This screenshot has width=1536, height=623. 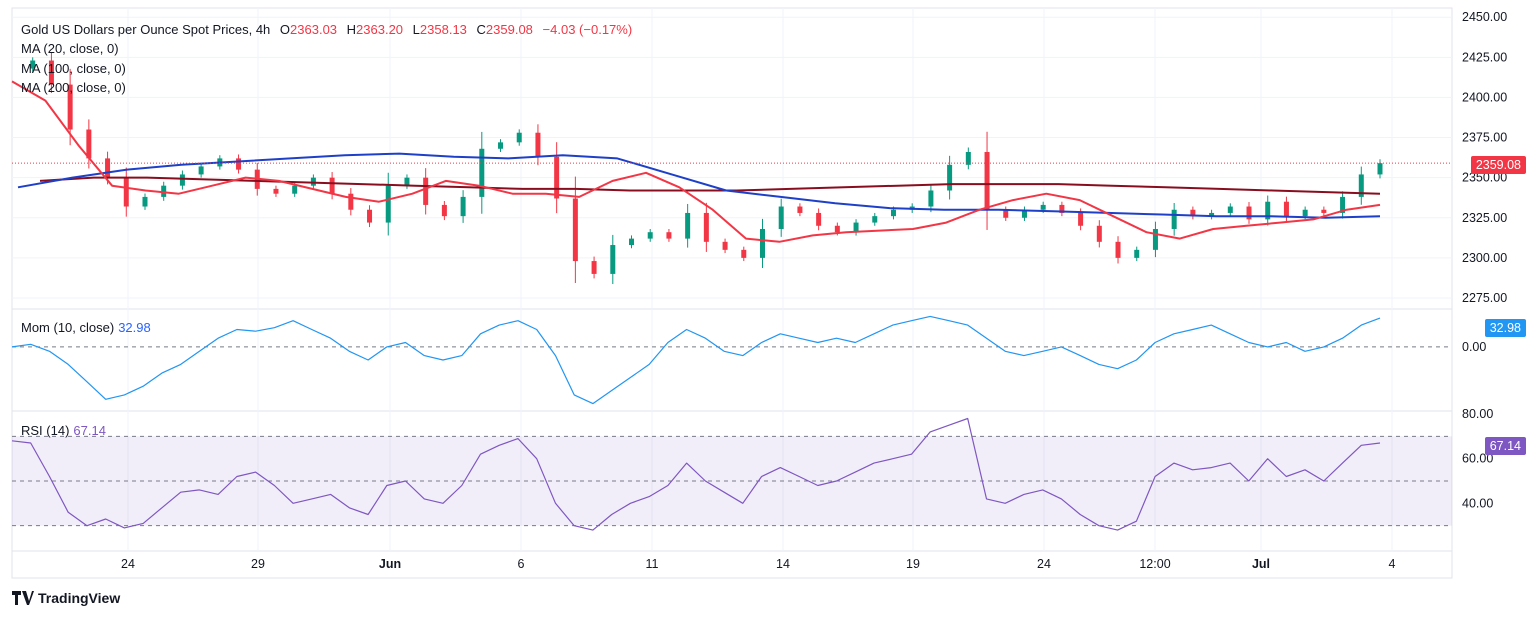 I want to click on tradingview-logo-icon, so click(x=23, y=598).